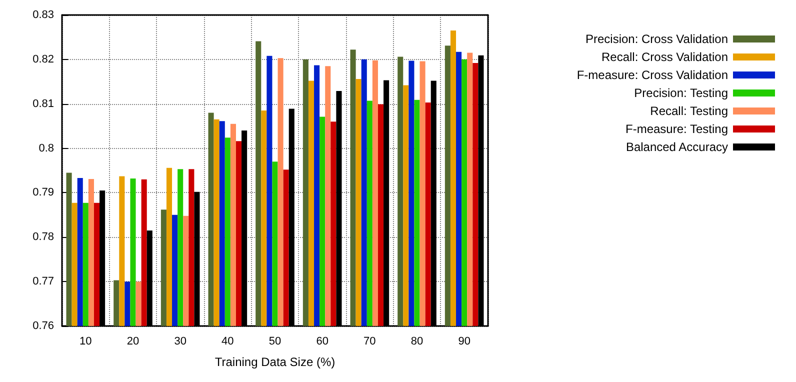 This screenshot has height=382, width=796. I want to click on y-tick-label: 0.76, so click(43, 326).